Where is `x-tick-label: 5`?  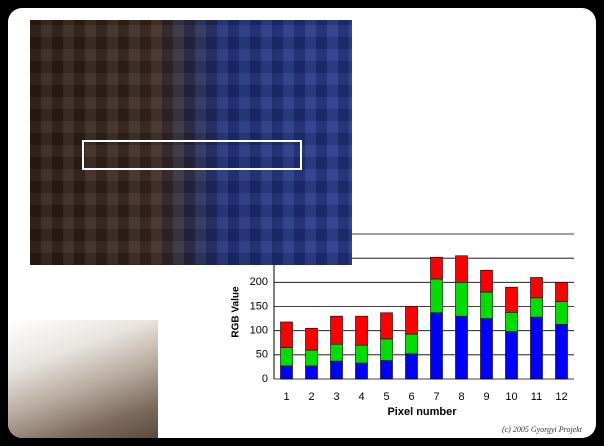
x-tick-label: 5 is located at coordinates (386, 397).